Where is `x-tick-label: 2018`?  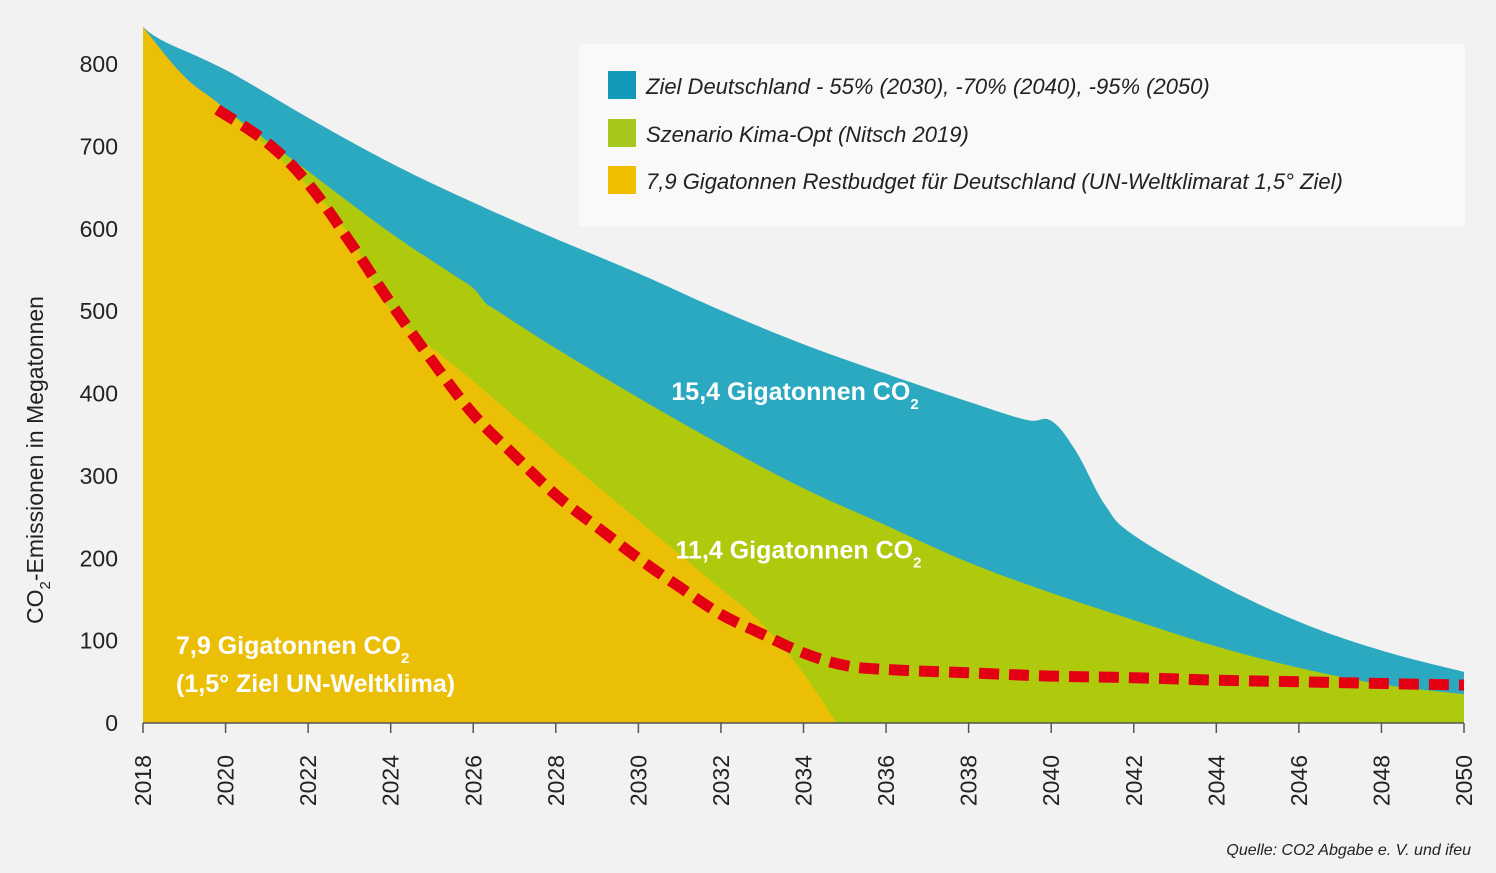 x-tick-label: 2018 is located at coordinates (143, 780).